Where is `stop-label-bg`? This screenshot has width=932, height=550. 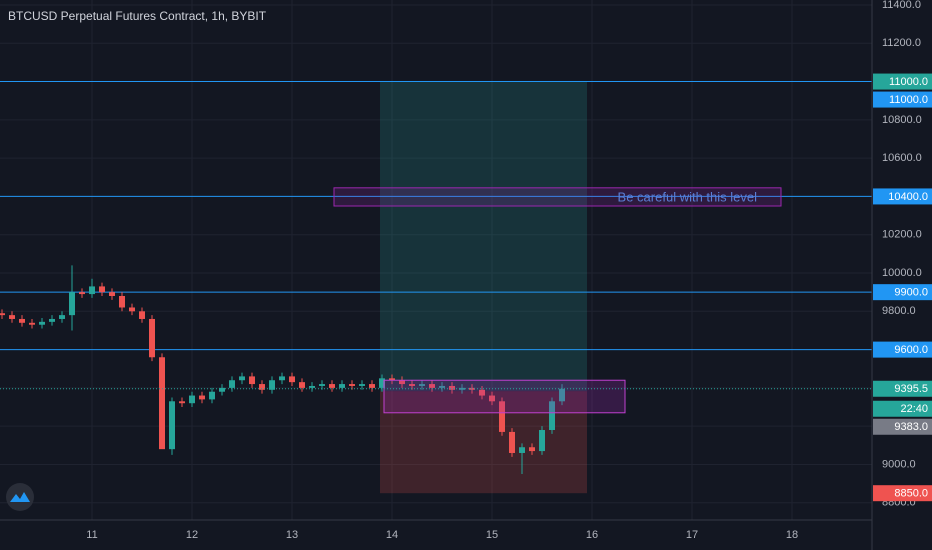
stop-label-bg is located at coordinates (902, 493).